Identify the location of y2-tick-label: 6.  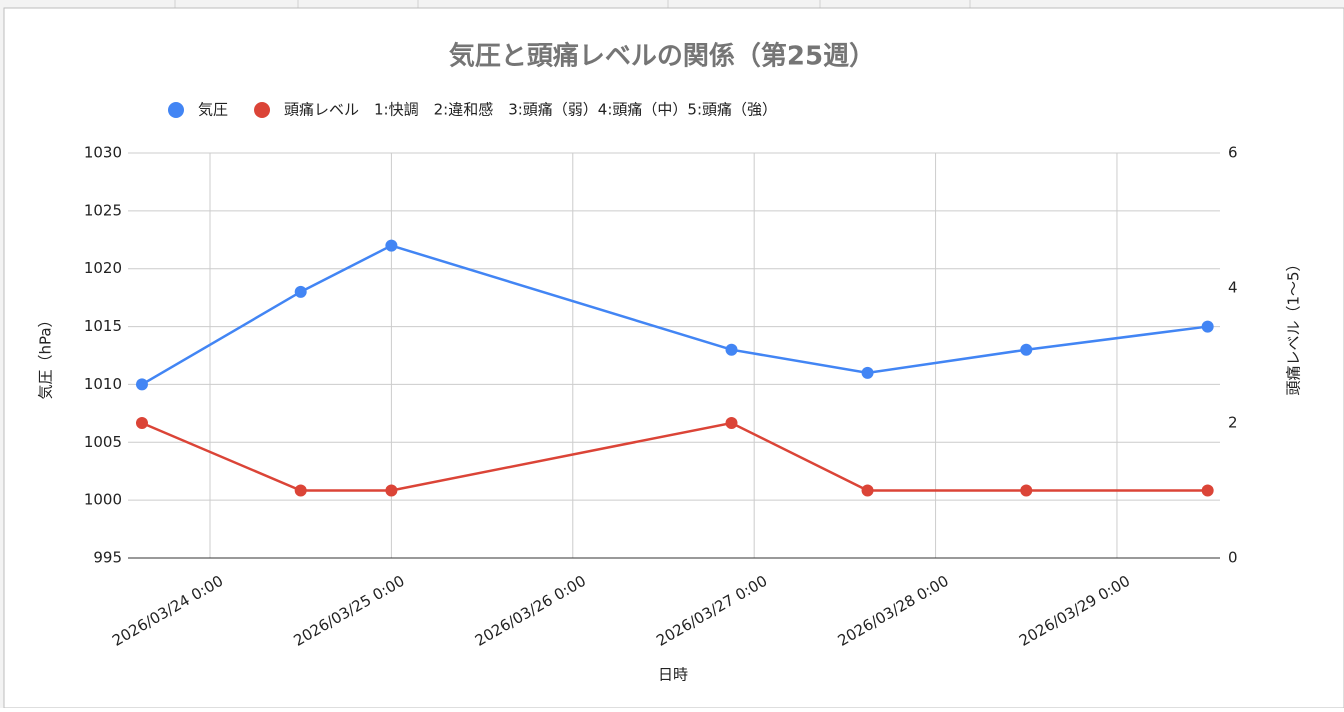
(1233, 153).